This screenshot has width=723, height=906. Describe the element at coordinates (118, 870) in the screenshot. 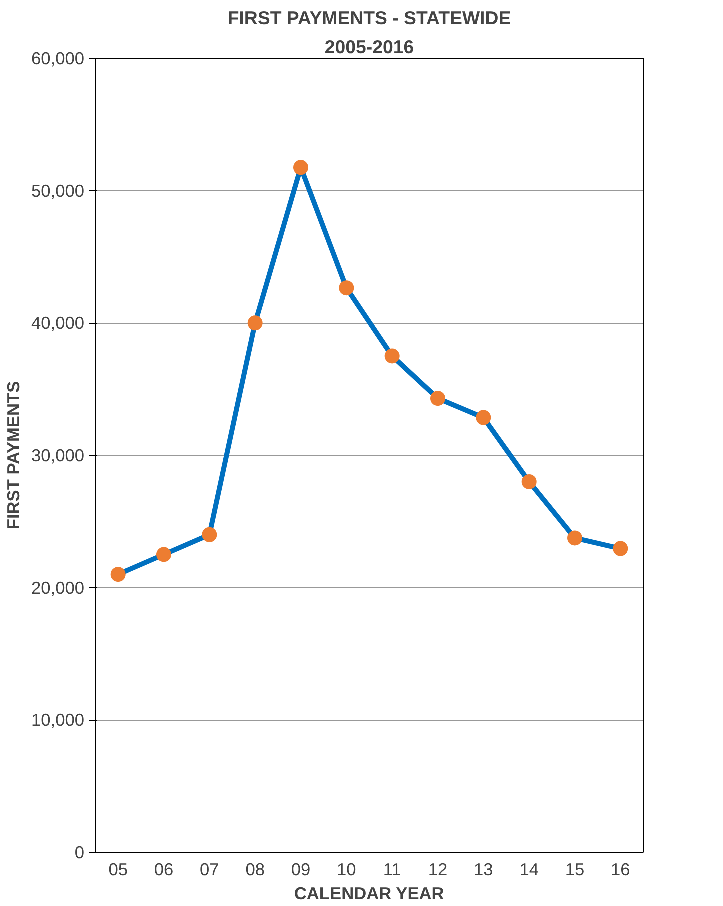

I see `x-tick-label: 05` at that location.